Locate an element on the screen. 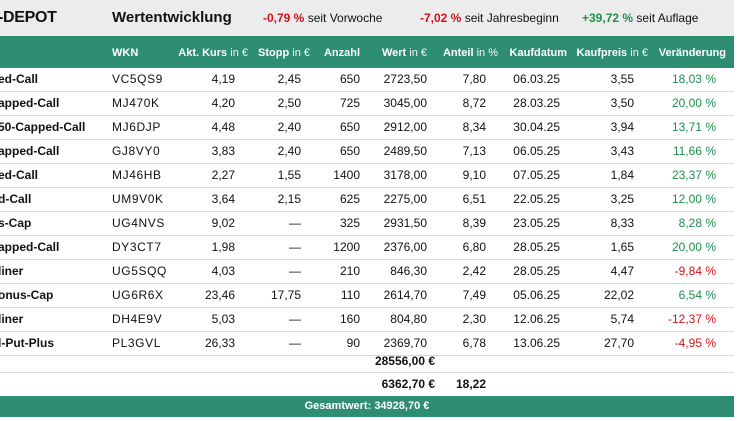  cell-kaufdatum: 13.06.25 is located at coordinates (536, 343).